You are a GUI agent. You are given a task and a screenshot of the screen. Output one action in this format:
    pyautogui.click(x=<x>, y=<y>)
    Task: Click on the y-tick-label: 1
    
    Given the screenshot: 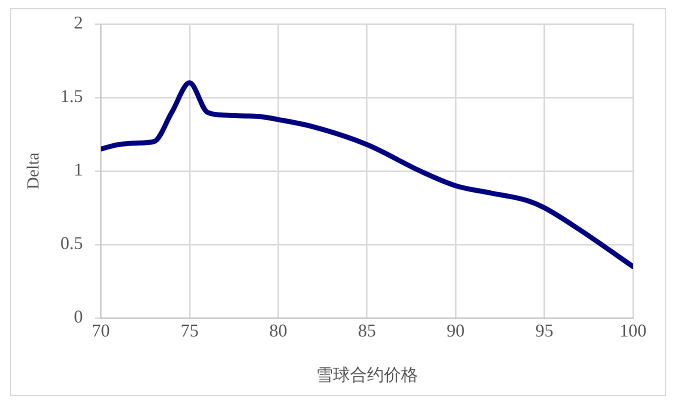 What is the action you would take?
    pyautogui.click(x=78, y=170)
    